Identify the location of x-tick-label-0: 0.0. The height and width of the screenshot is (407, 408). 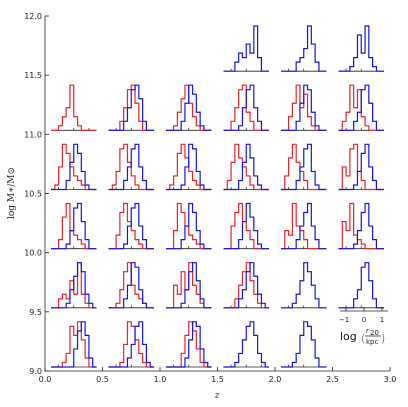
(45, 379).